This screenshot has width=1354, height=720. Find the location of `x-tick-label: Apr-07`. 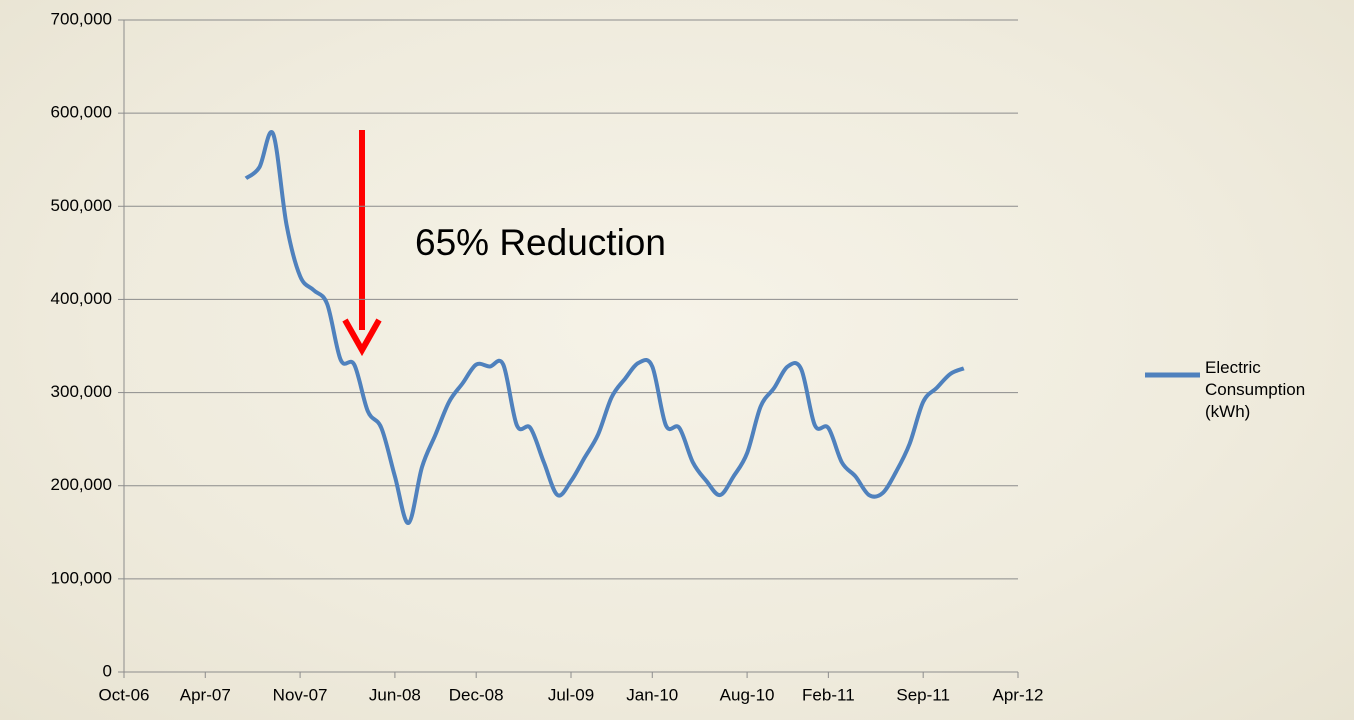

x-tick-label: Apr-07 is located at coordinates (205, 694).